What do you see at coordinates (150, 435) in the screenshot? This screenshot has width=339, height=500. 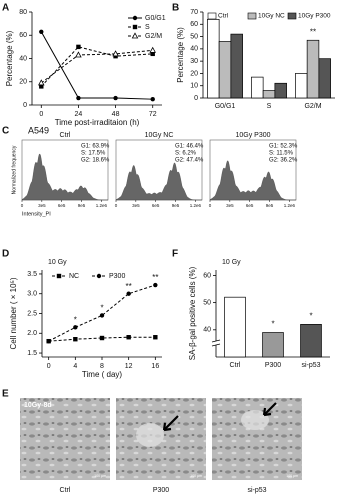 I see `cell-cluster` at bounding box center [150, 435].